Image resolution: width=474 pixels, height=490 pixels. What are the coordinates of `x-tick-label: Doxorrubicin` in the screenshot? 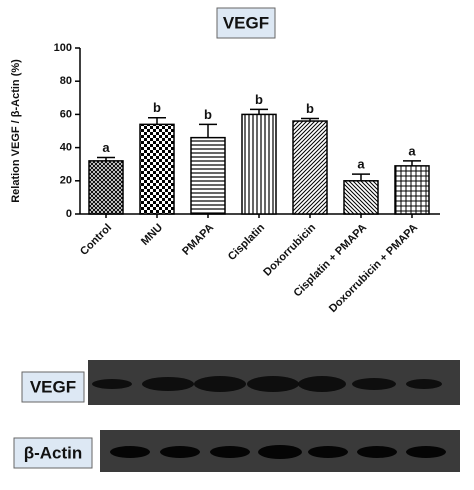 It's located at (289, 249).